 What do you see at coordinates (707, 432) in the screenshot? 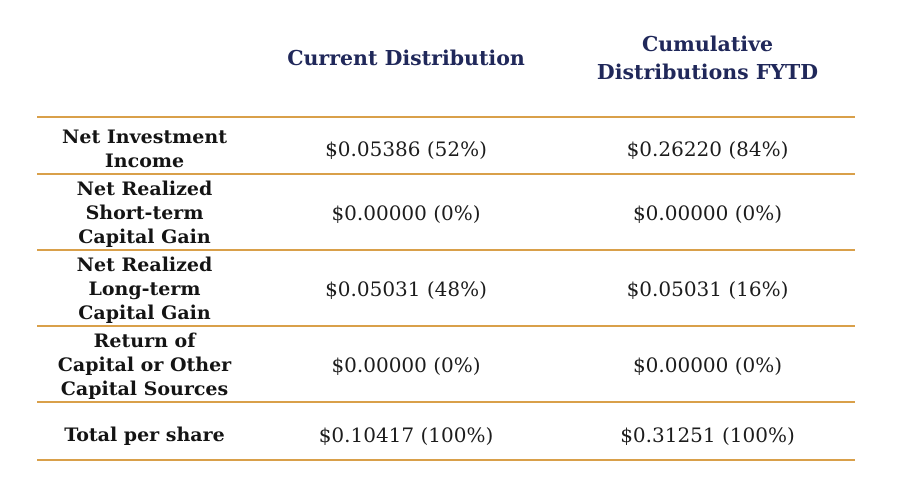
I see `cumulative-value: $0.31251 (100%)` at bounding box center [707, 432].